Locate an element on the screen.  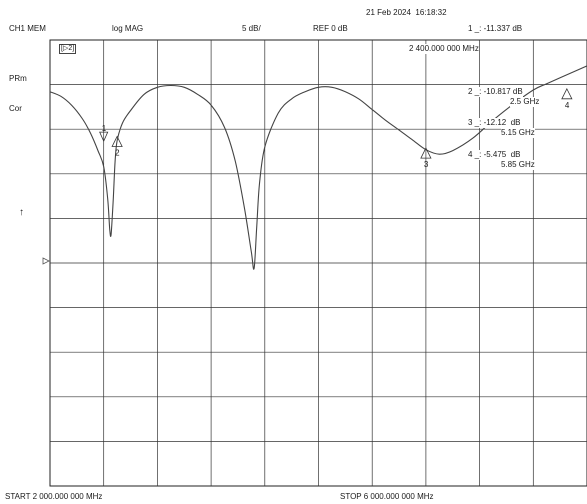
marker-2-readout: 2 _: -10.817 dB is located at coordinates (495, 92).